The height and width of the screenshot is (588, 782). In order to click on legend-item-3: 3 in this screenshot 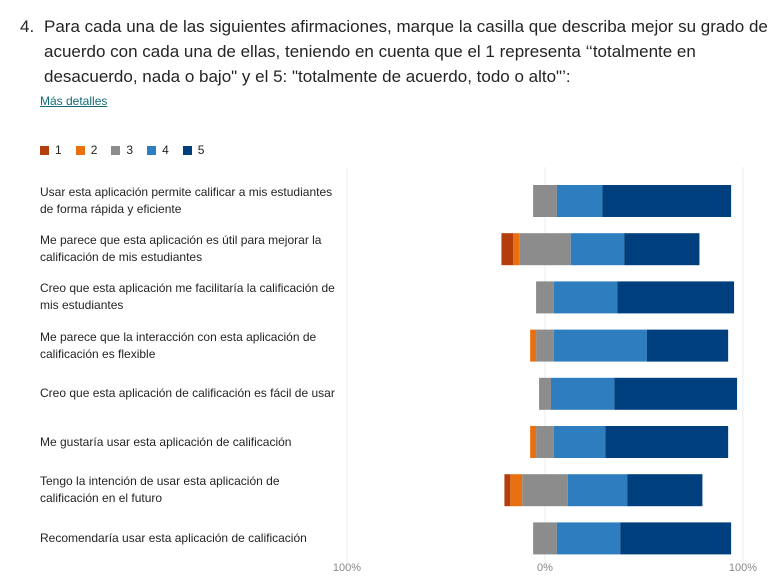, I will do `click(122, 150)`.